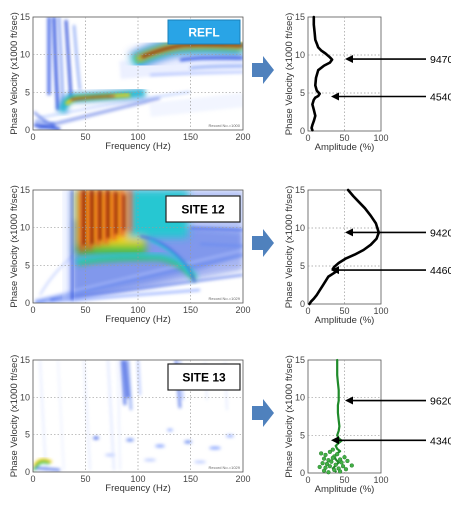 Image resolution: width=451 pixels, height=514 pixels. What do you see at coordinates (440, 60) in the screenshot?
I see `annotation-label: 9470 (ft/sec)` at bounding box center [440, 60].